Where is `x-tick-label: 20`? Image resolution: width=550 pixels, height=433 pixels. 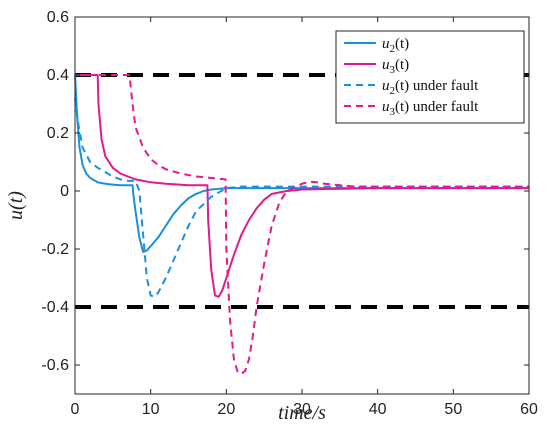 x-tick-label: 20 is located at coordinates (226, 409).